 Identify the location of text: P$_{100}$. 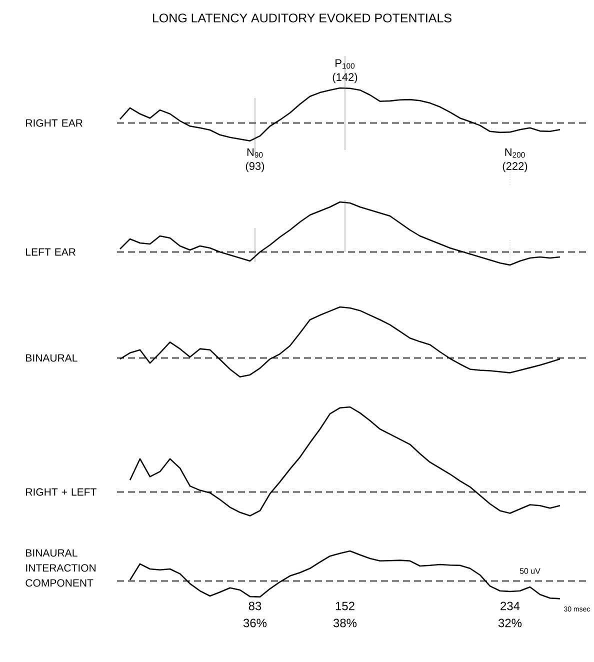
(345, 64).